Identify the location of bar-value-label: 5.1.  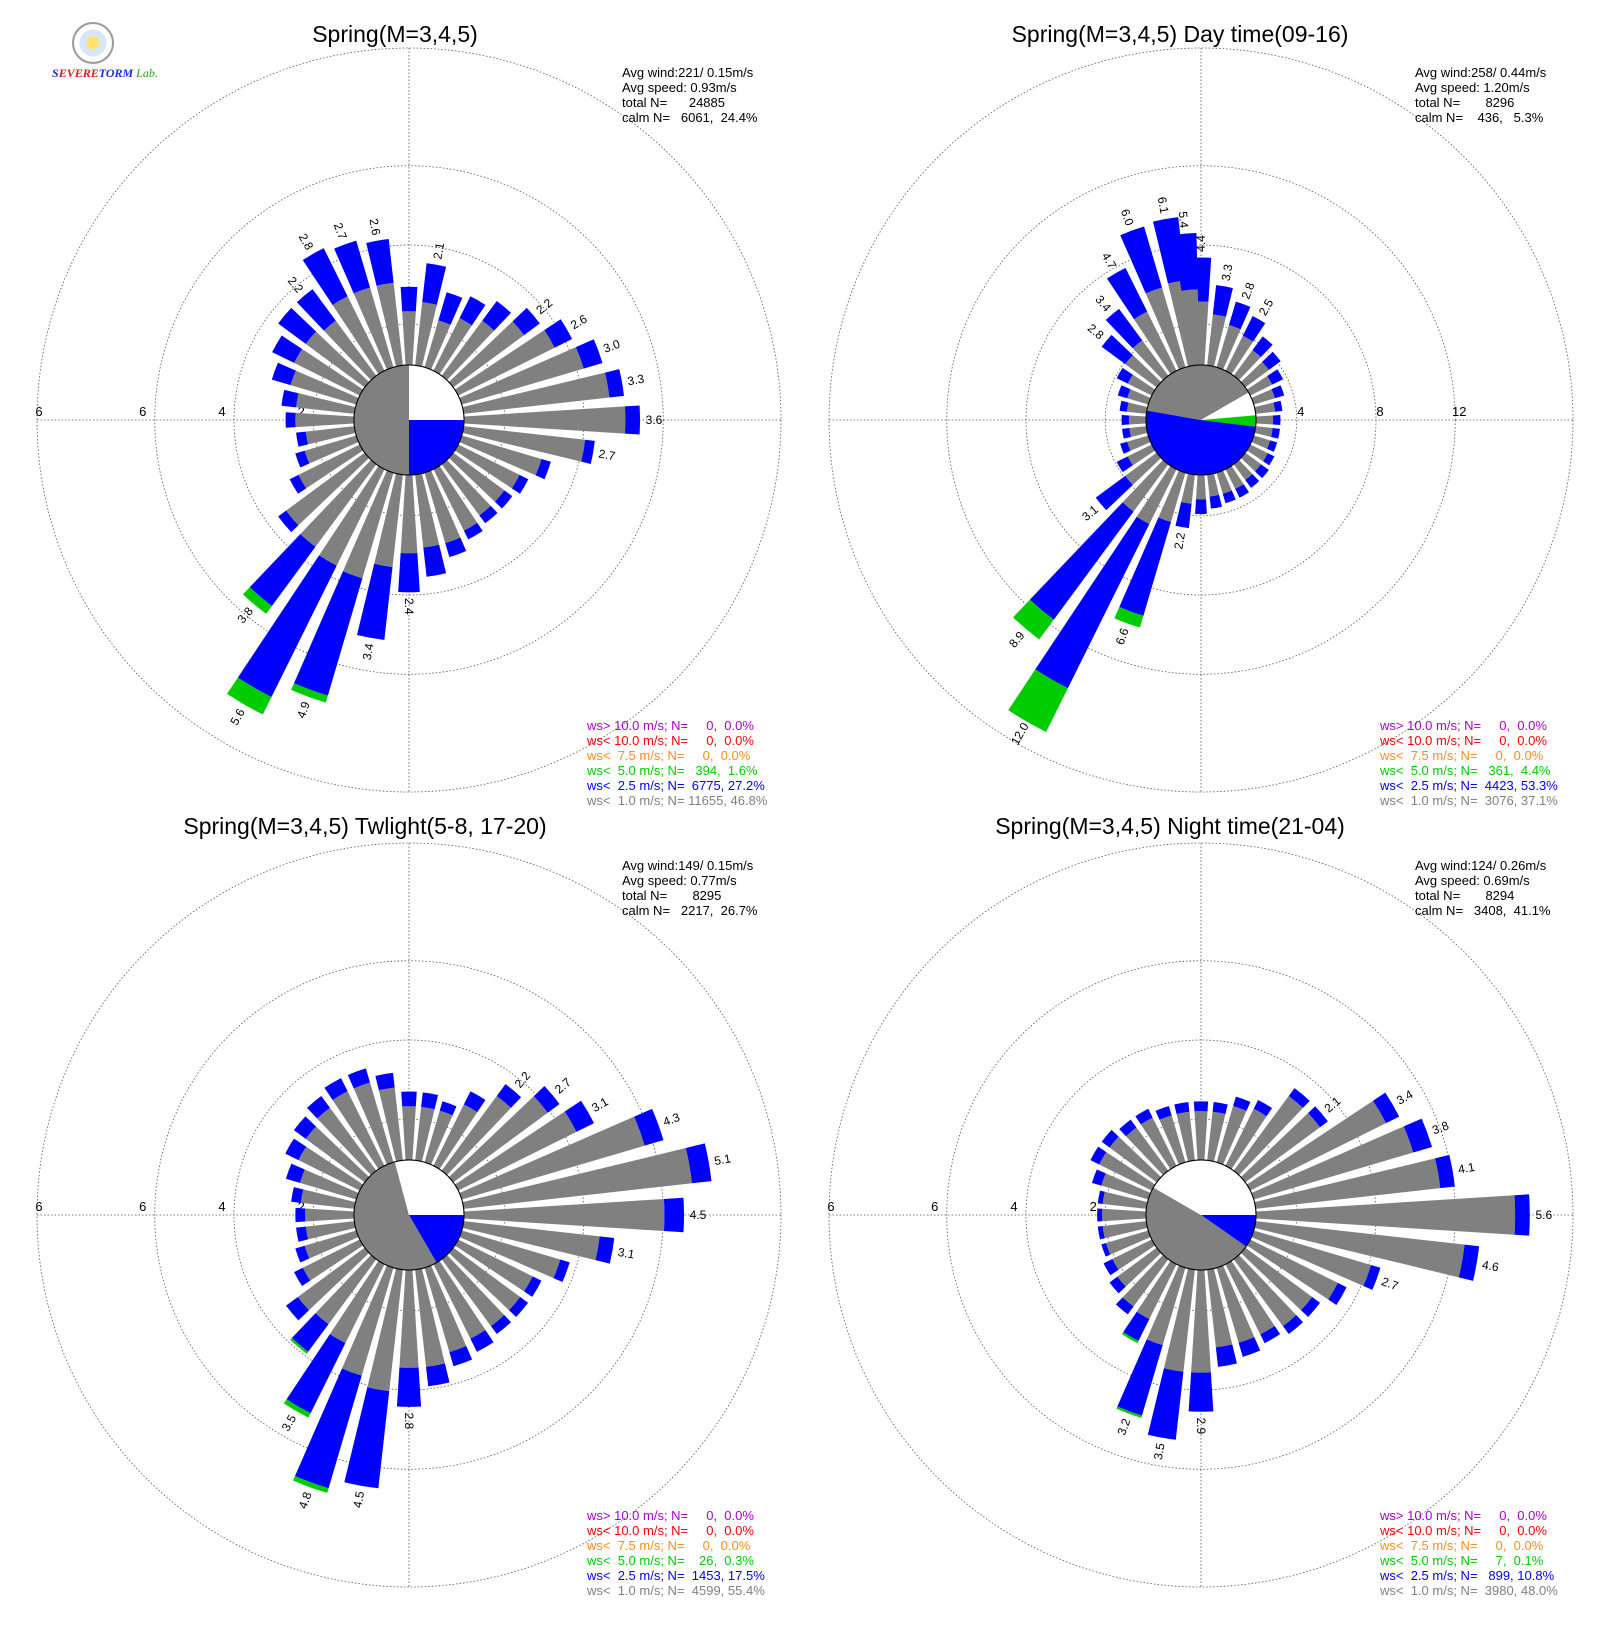
(722, 1159).